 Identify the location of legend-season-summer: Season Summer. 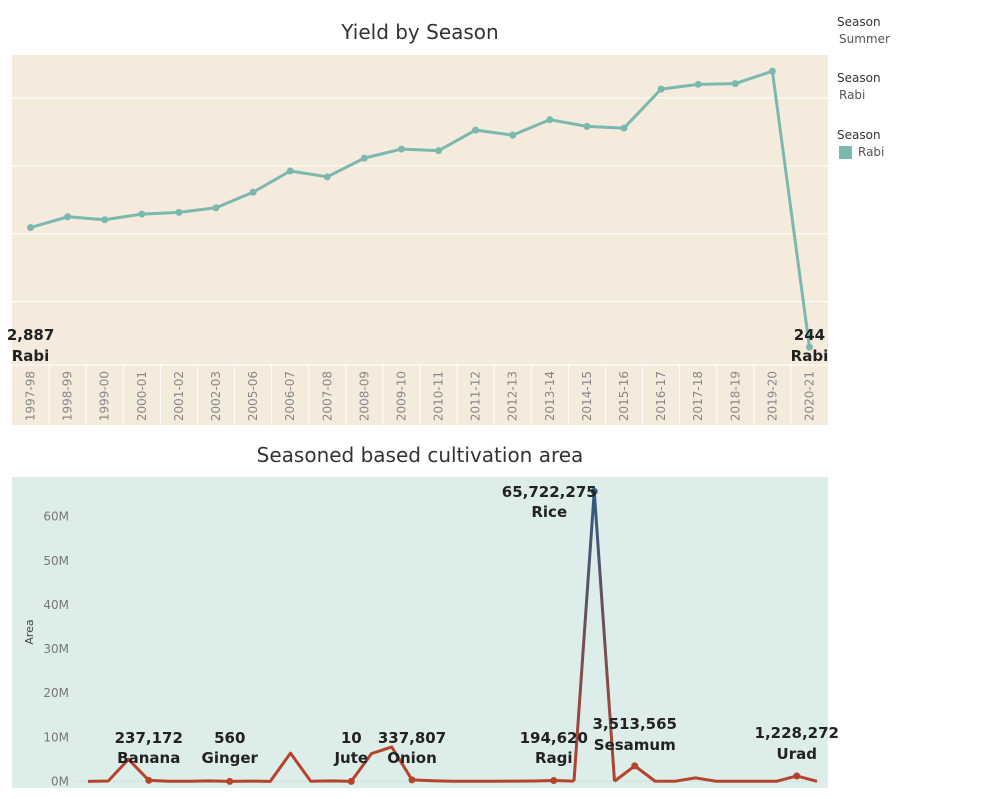
(863, 30).